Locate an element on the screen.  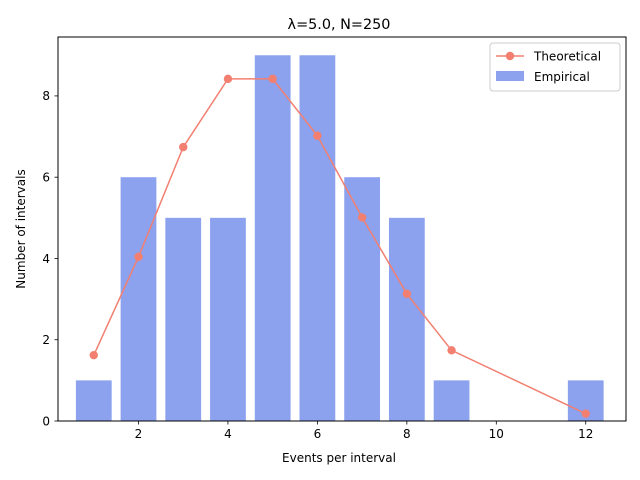
legend-label-empirical: Empirical is located at coordinates (562, 77).